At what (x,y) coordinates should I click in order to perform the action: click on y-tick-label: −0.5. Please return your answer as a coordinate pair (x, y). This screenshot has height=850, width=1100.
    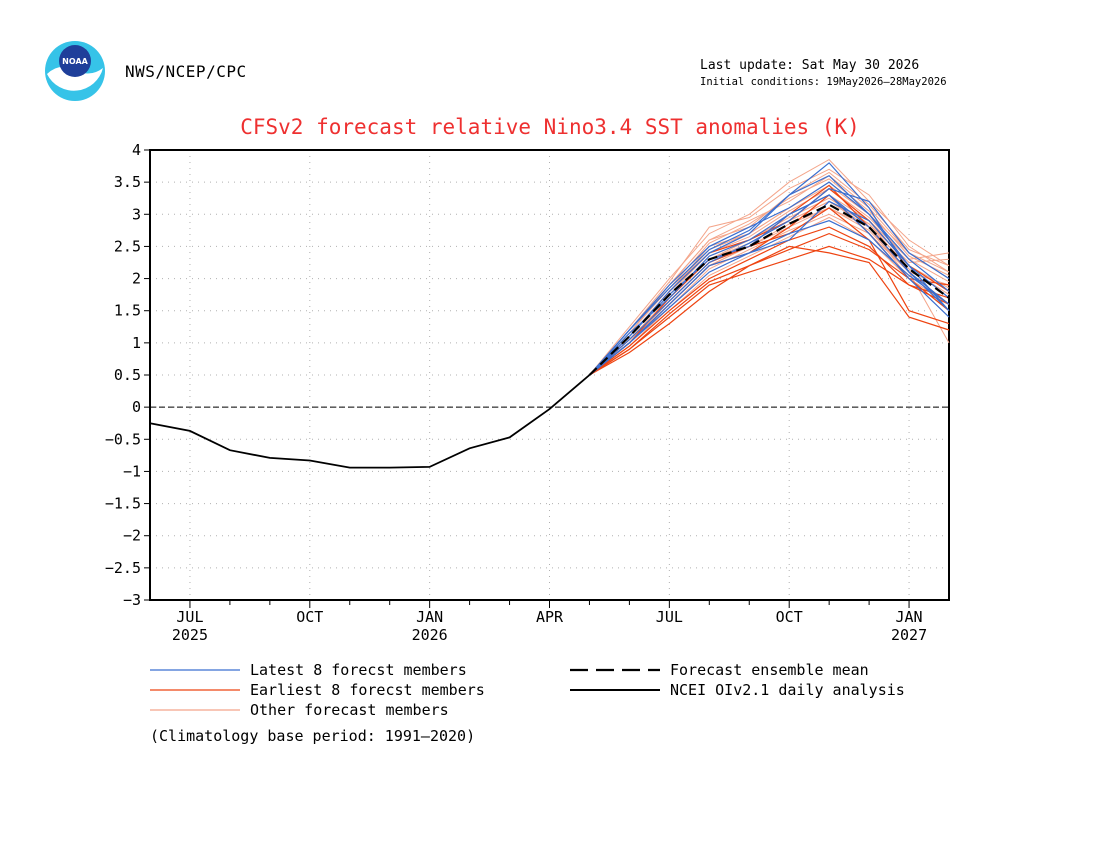
    Looking at the image, I should click on (123, 439).